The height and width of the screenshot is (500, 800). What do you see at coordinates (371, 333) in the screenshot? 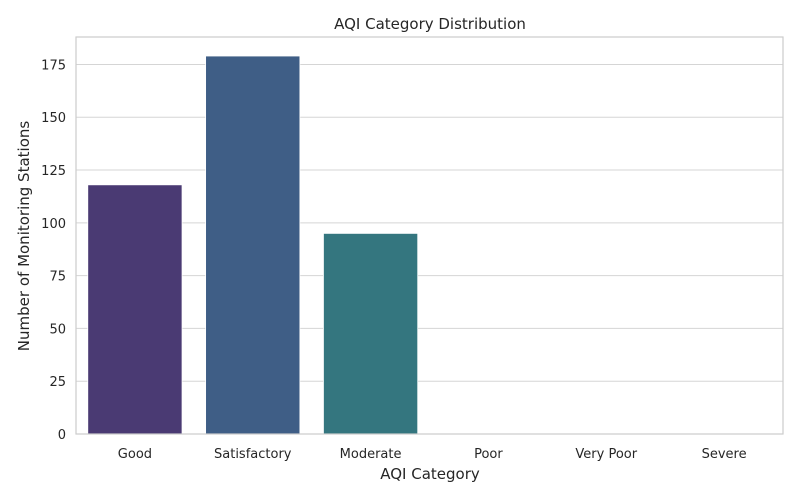
I see `bar-moderate` at bounding box center [371, 333].